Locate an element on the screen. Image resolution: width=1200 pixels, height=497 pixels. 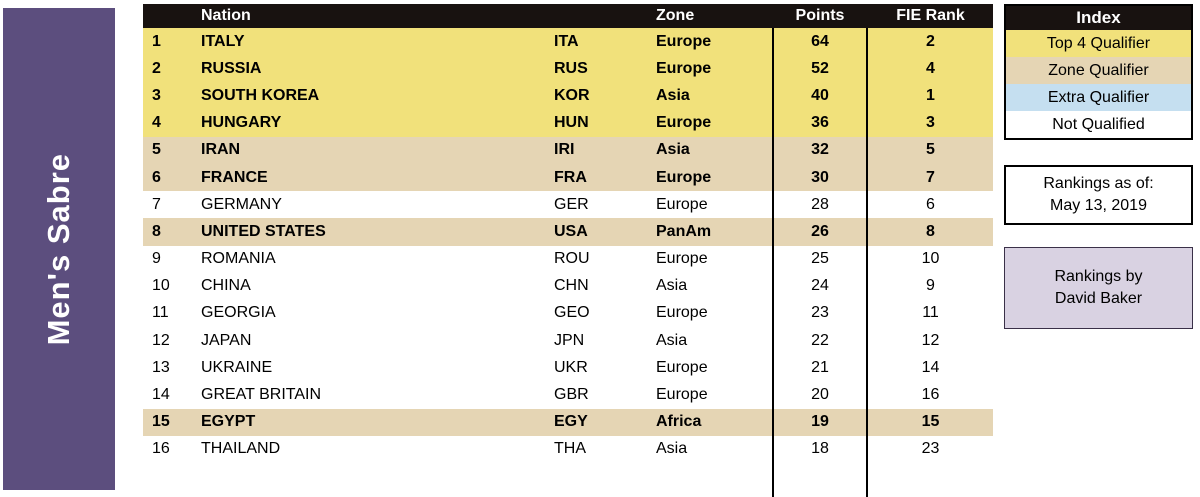
cell-points: 21 is located at coordinates (820, 368).